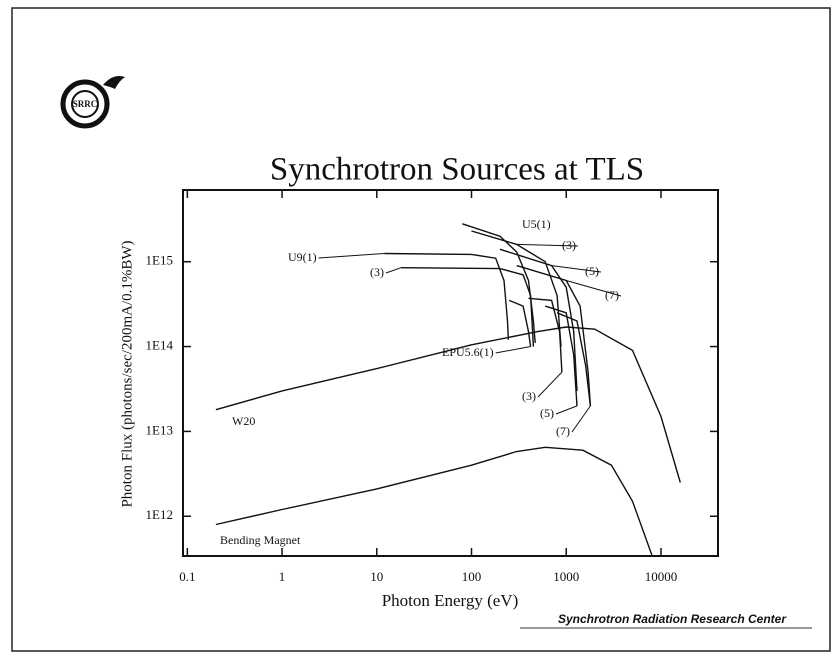 Image resolution: width=833 pixels, height=654 pixels. I want to click on series-label: U5(1), so click(536, 224).